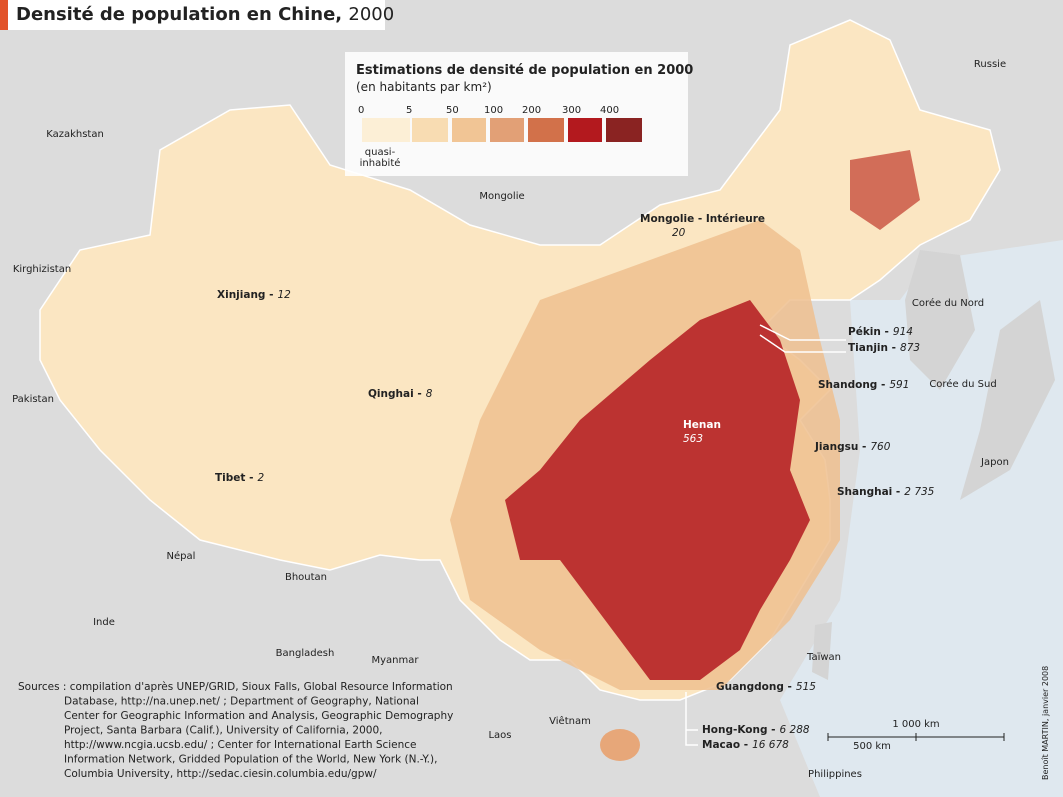 The image size is (1063, 797). I want to click on province-label: Qinghai - 8, so click(400, 394).